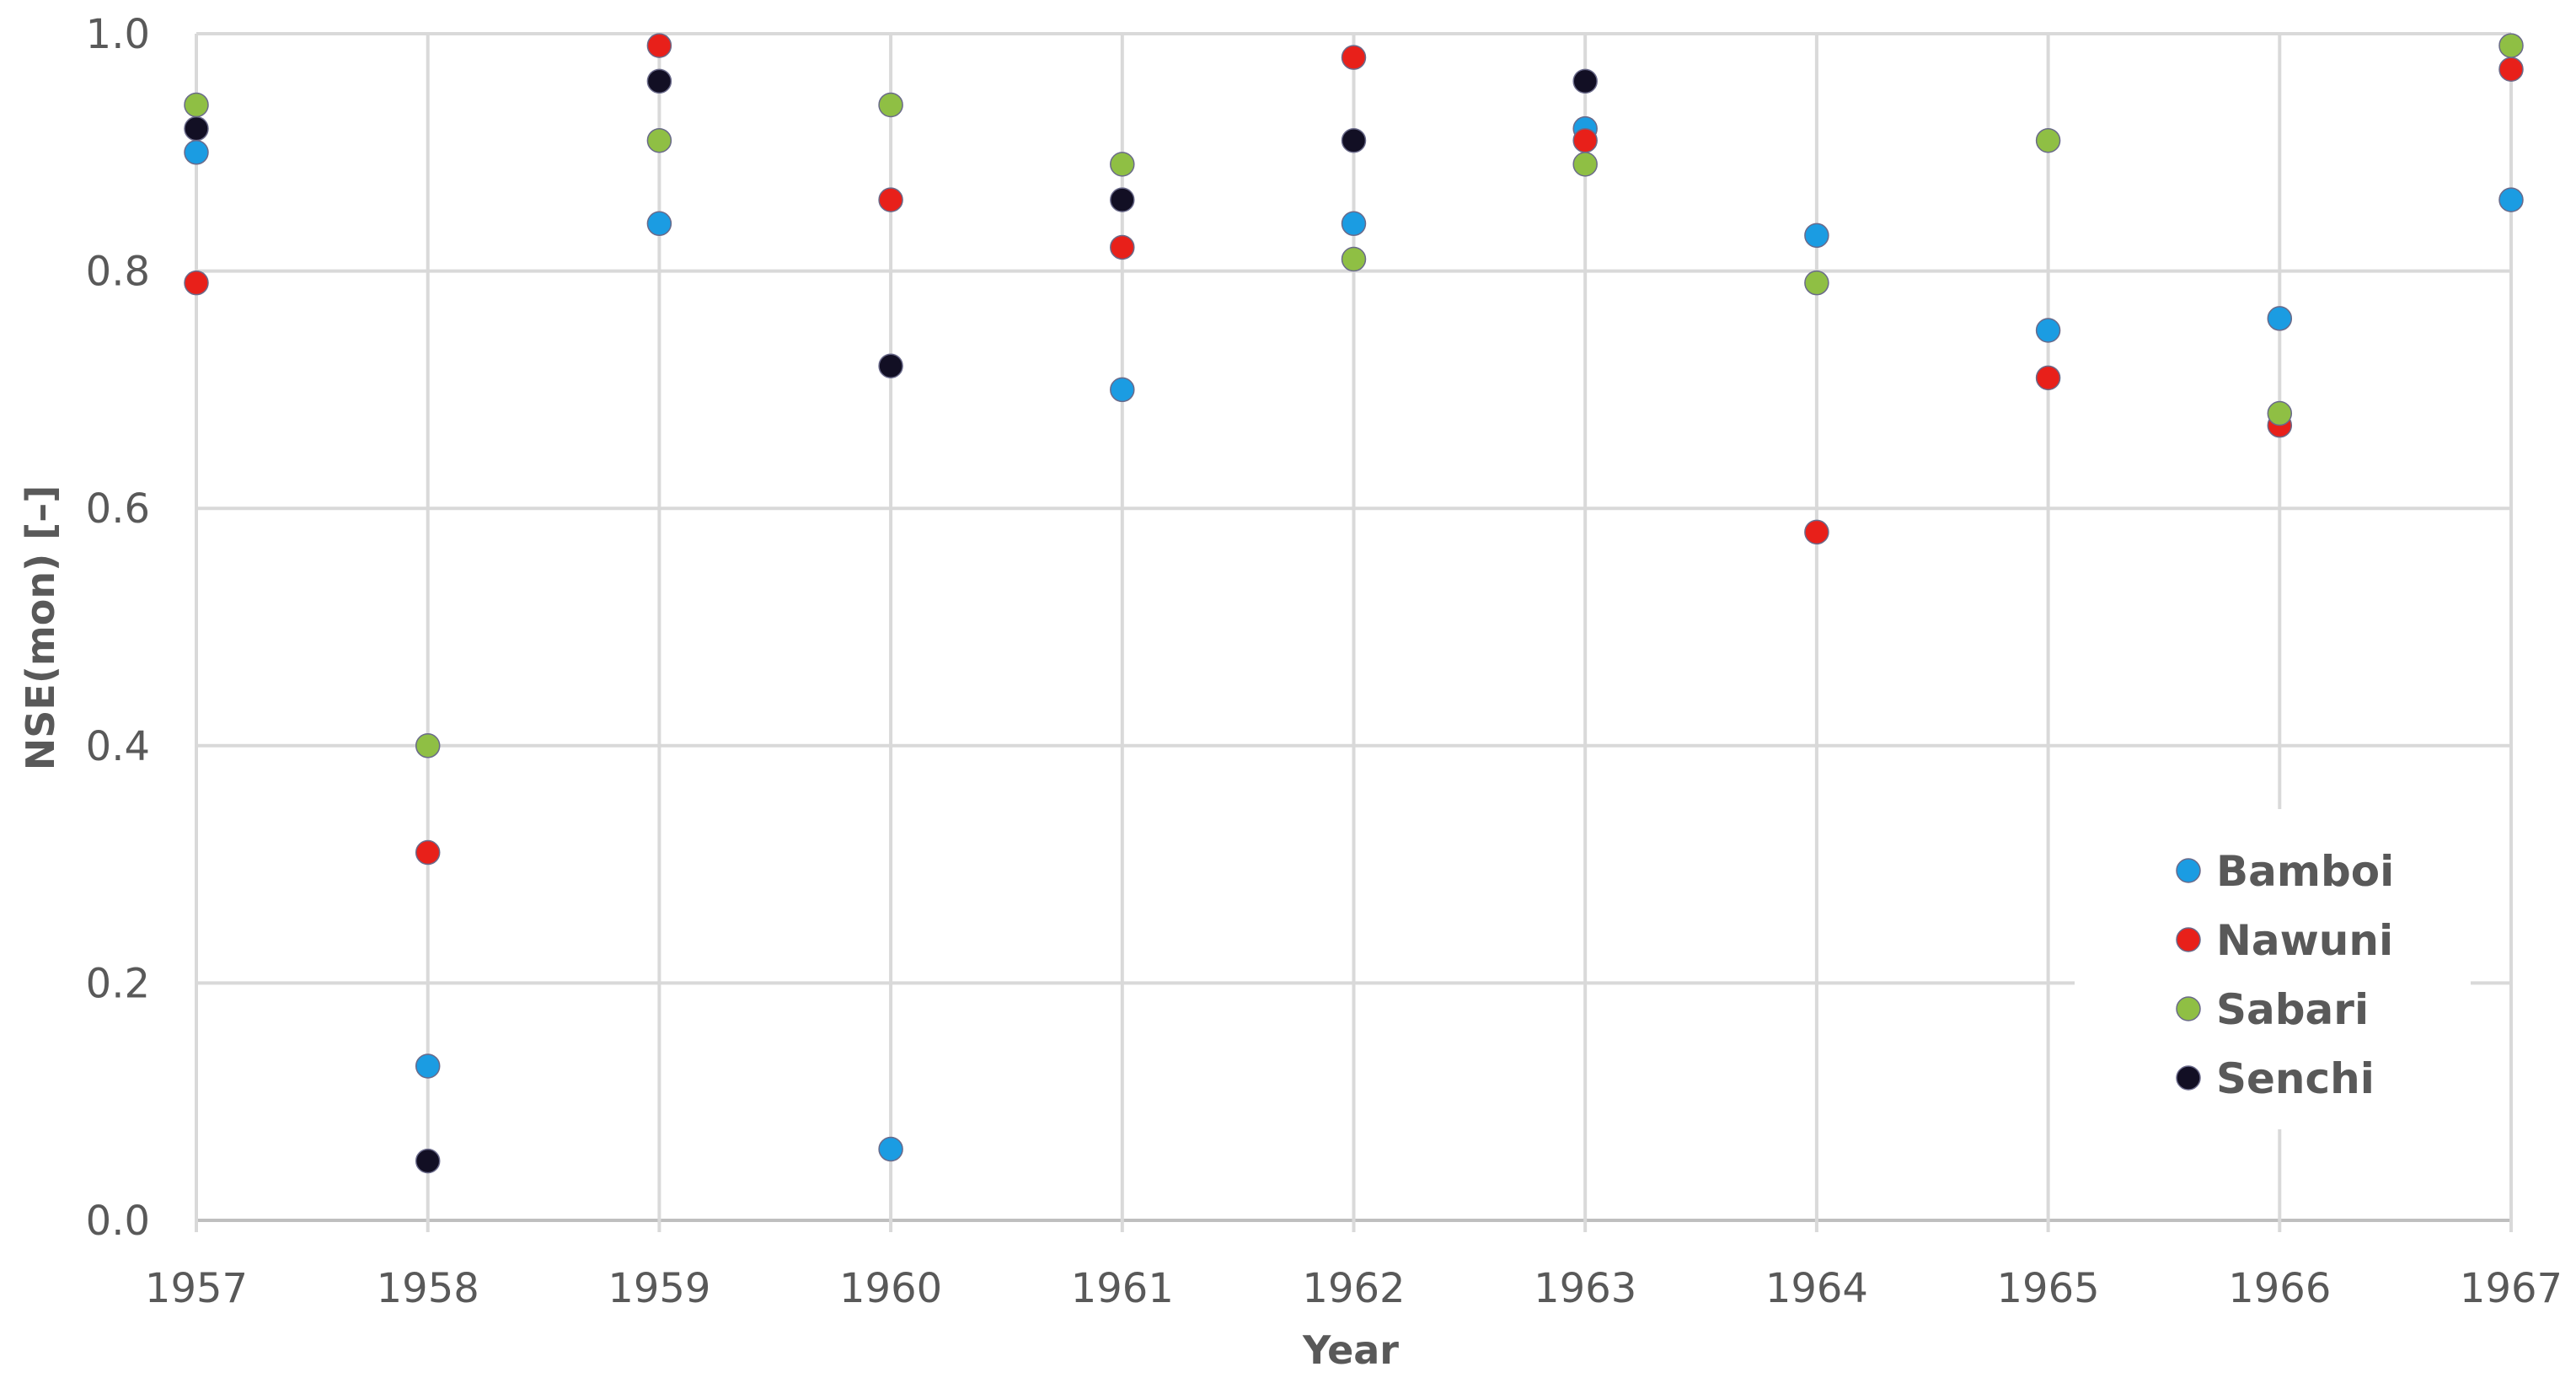 This screenshot has height=1383, width=2576. Describe the element at coordinates (196, 1288) in the screenshot. I see `x-tick-label: 1957` at that location.